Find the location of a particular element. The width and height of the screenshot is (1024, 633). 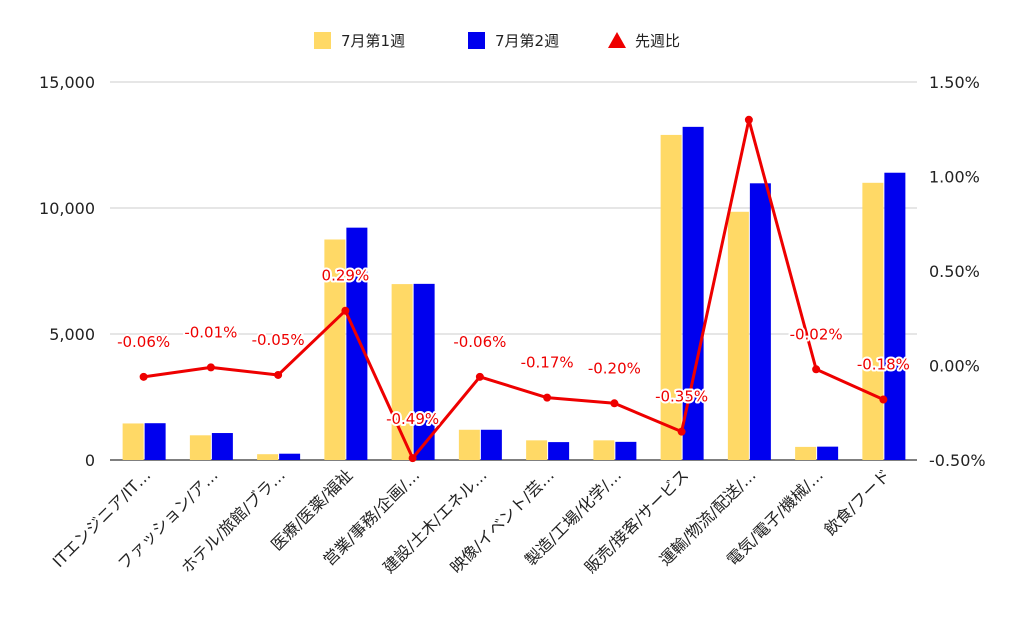

data-label: -0.20% is located at coordinates (614, 368).